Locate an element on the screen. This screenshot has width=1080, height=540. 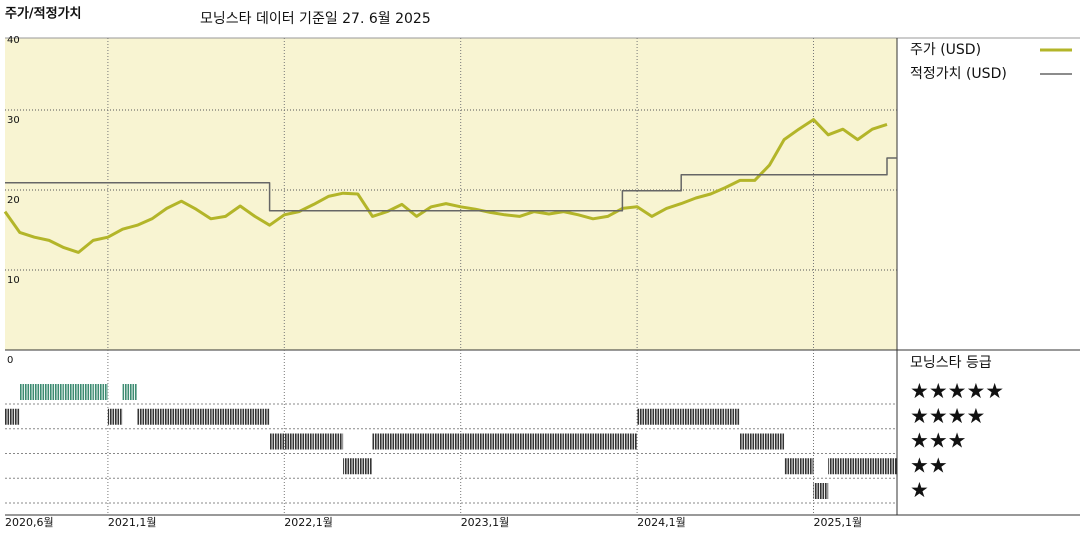
rating-level-label: ★ is located at coordinates (919, 490).